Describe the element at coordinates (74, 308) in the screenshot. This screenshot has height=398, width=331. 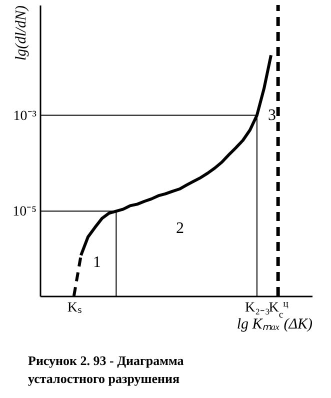
I see `x-tick-label: Kₛ` at that location.